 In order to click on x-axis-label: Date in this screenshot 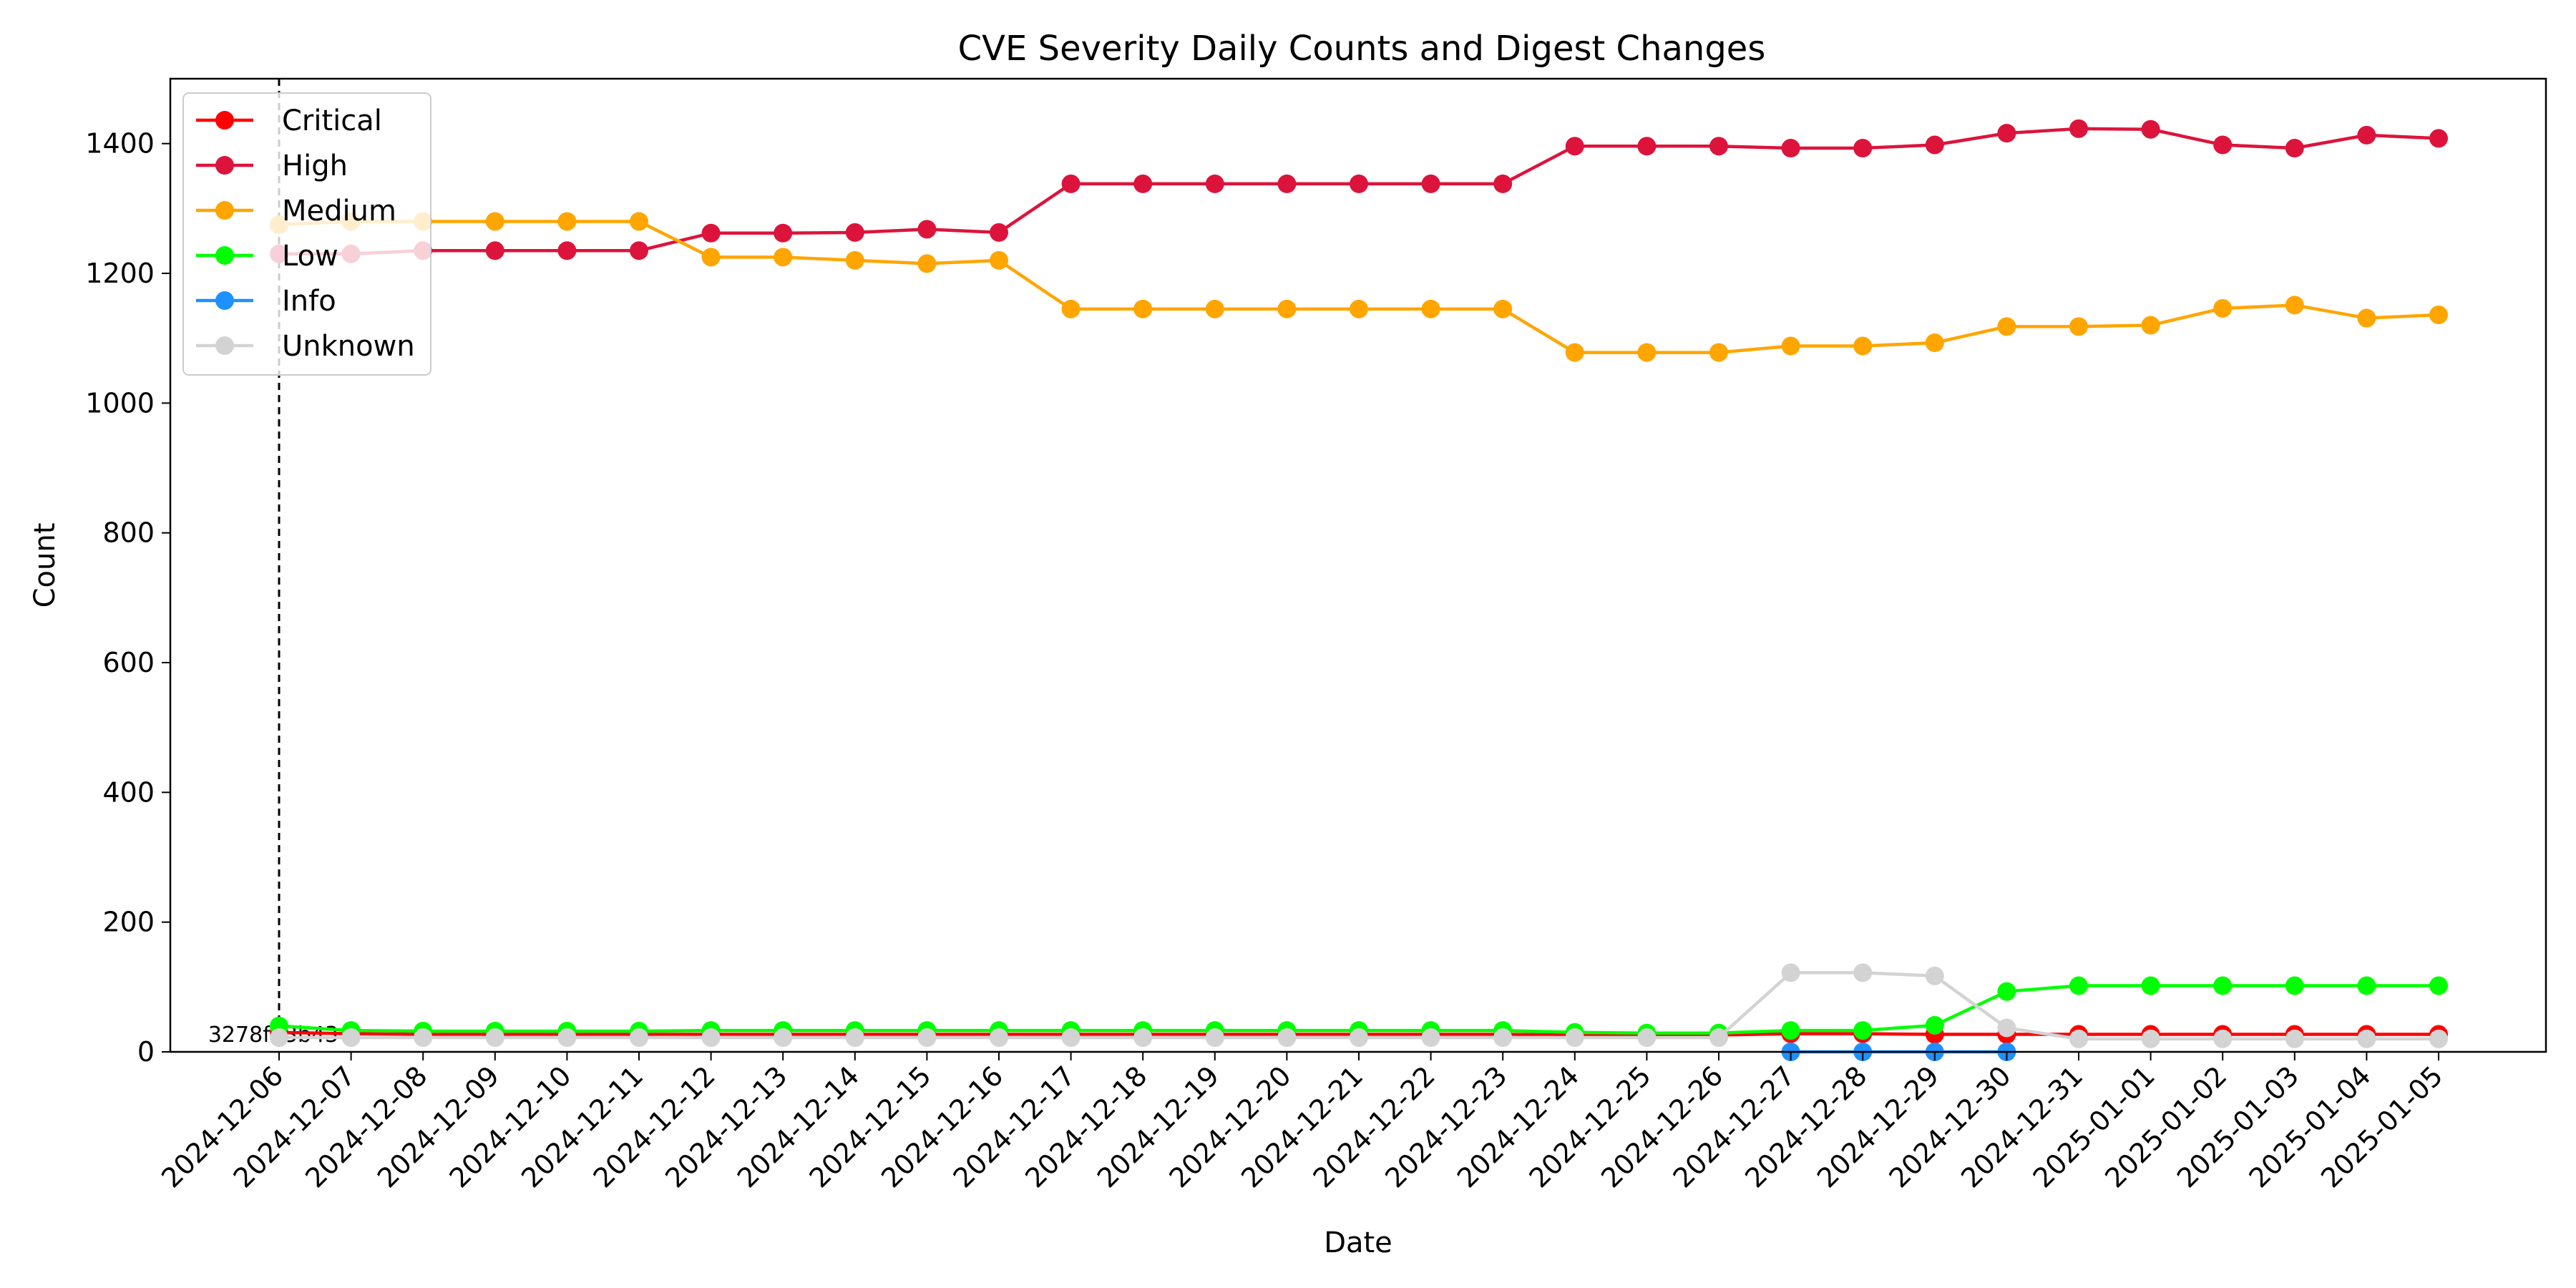, I will do `click(1358, 1242)`.